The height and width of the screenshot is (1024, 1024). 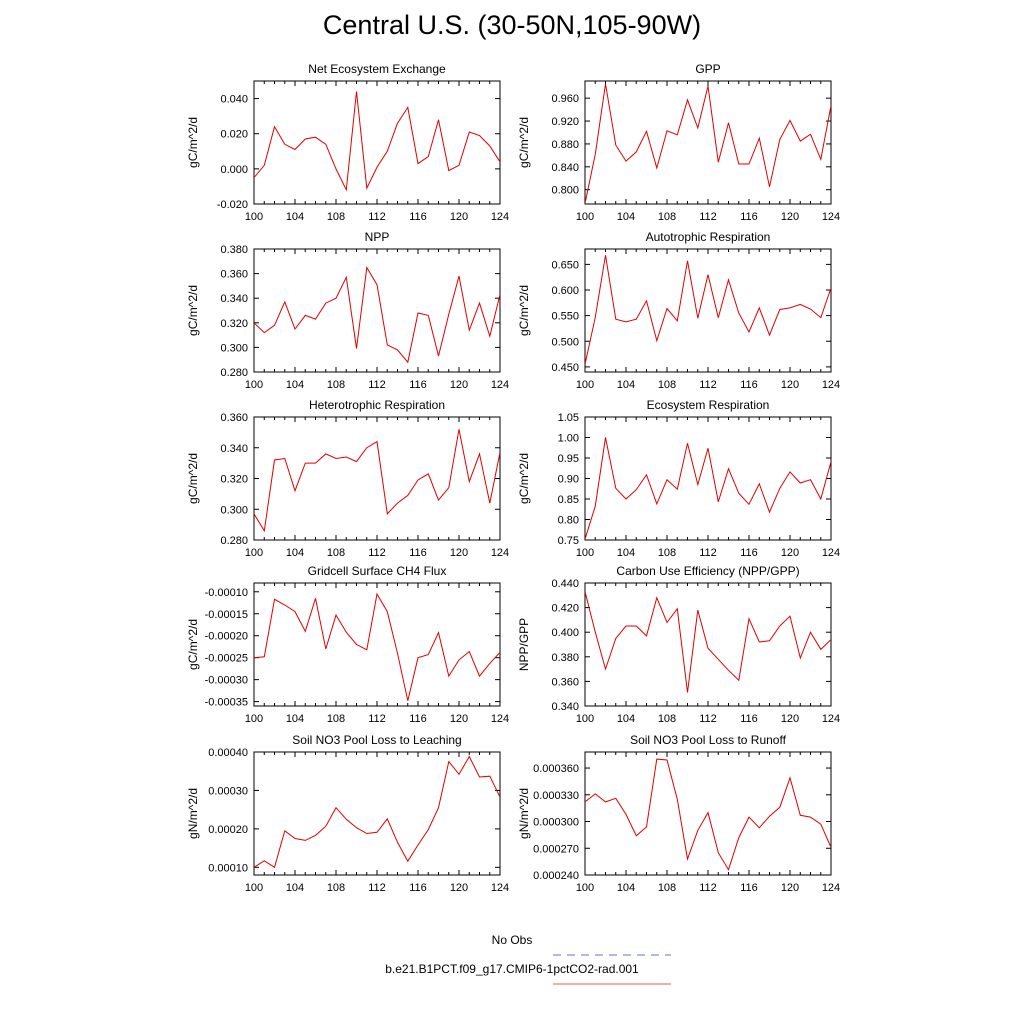 What do you see at coordinates (234, 250) in the screenshot?
I see `y-tick-label: 0.380` at bounding box center [234, 250].